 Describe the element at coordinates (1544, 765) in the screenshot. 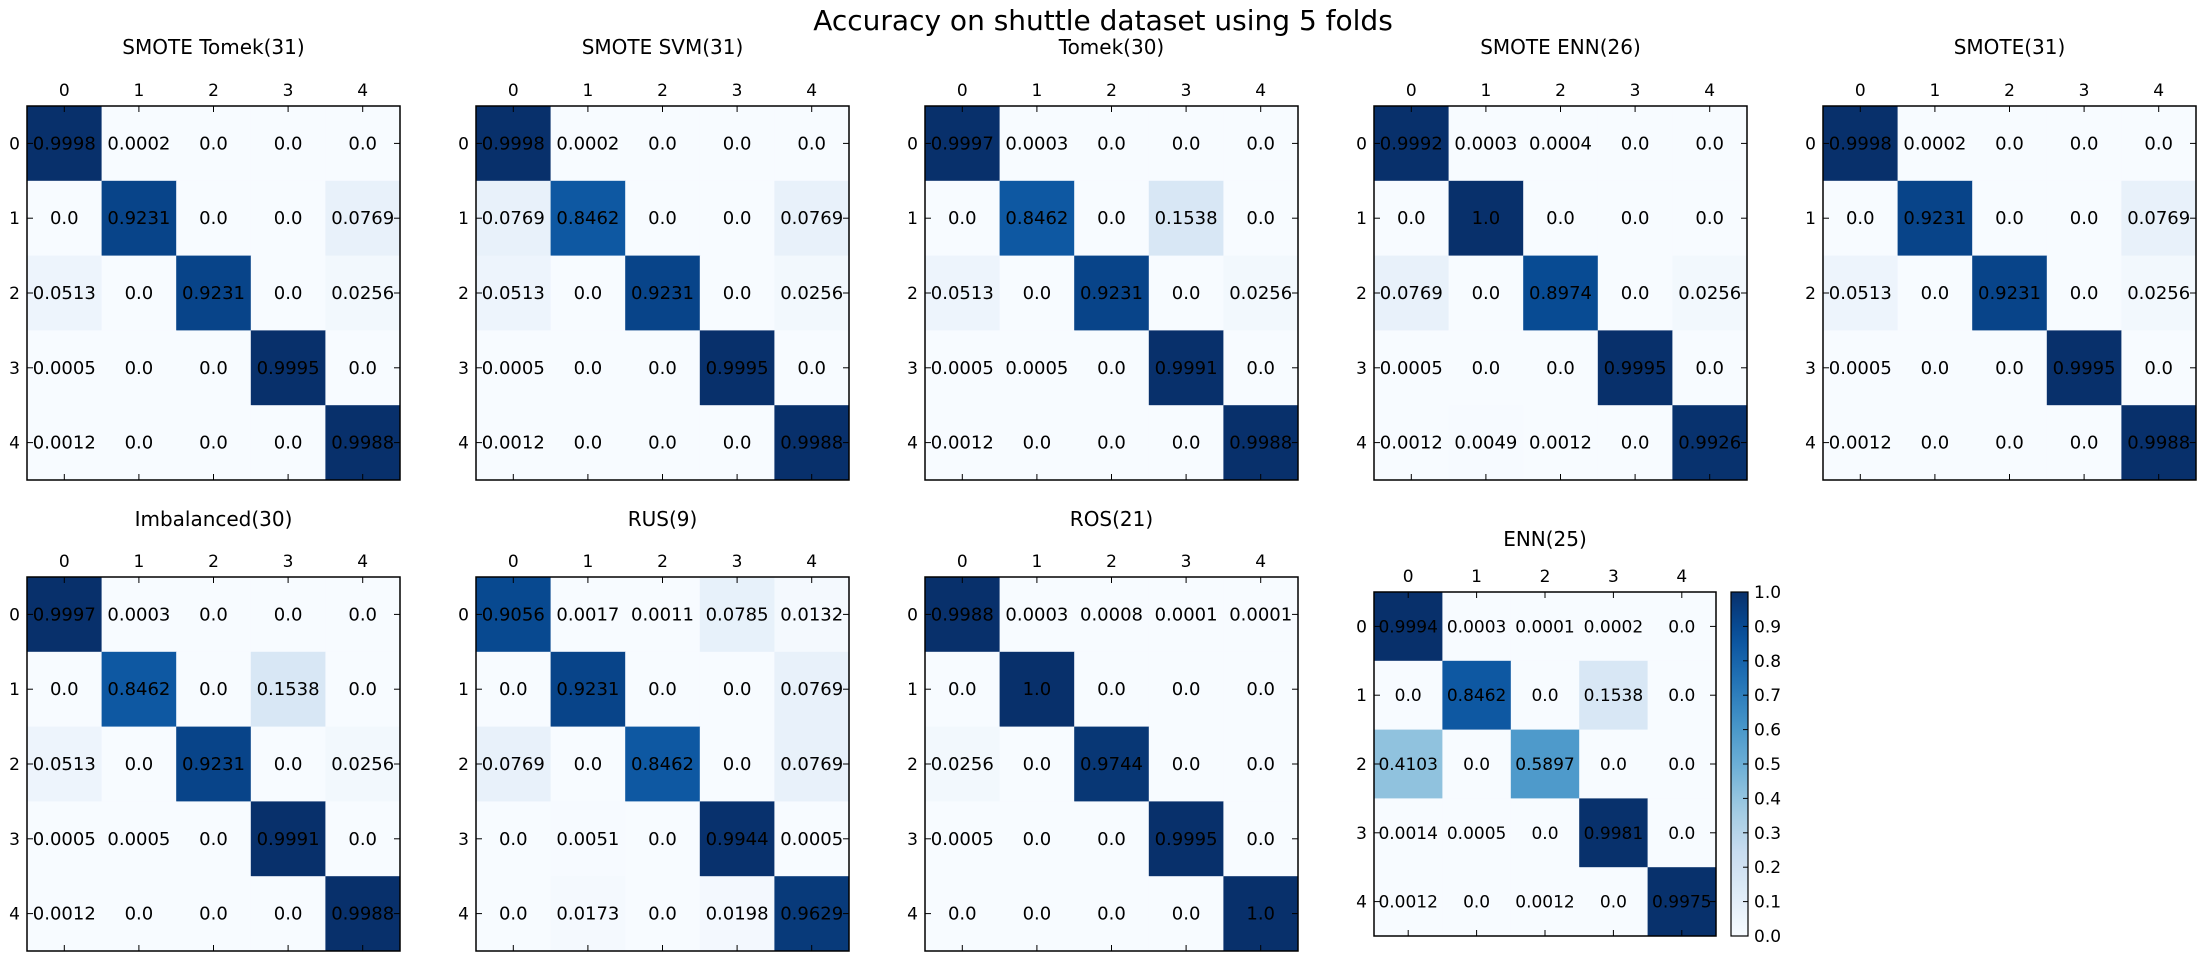

I see `cell-label: 0.5897` at that location.